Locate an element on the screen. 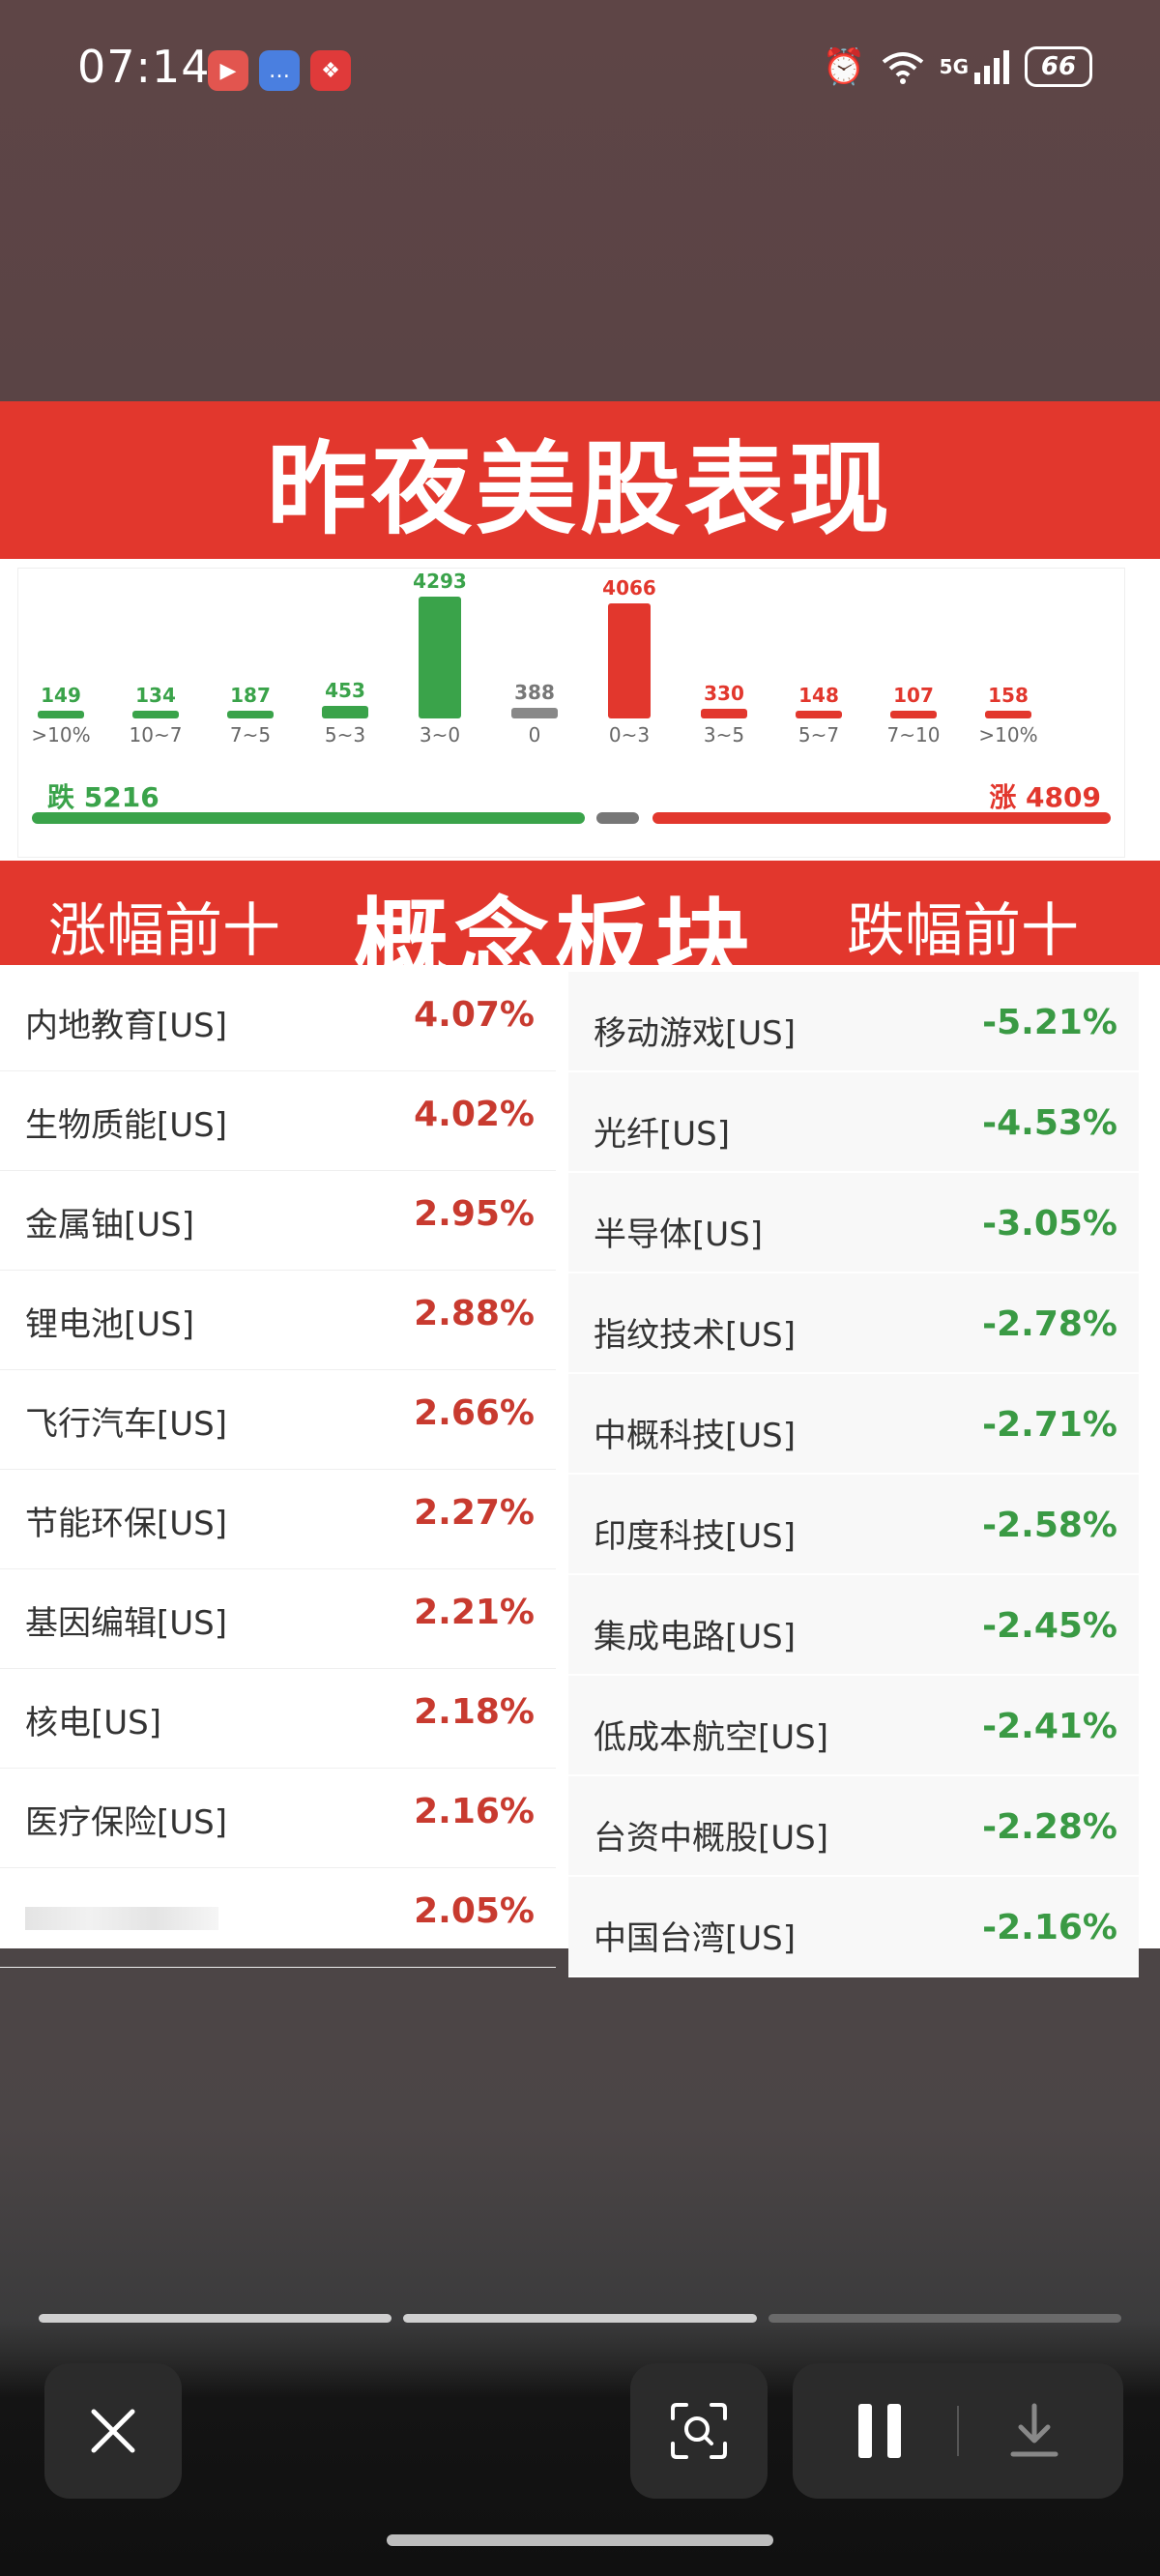 Image resolution: width=1160 pixels, height=2576 pixels. distribution-value: 149 is located at coordinates (61, 695).